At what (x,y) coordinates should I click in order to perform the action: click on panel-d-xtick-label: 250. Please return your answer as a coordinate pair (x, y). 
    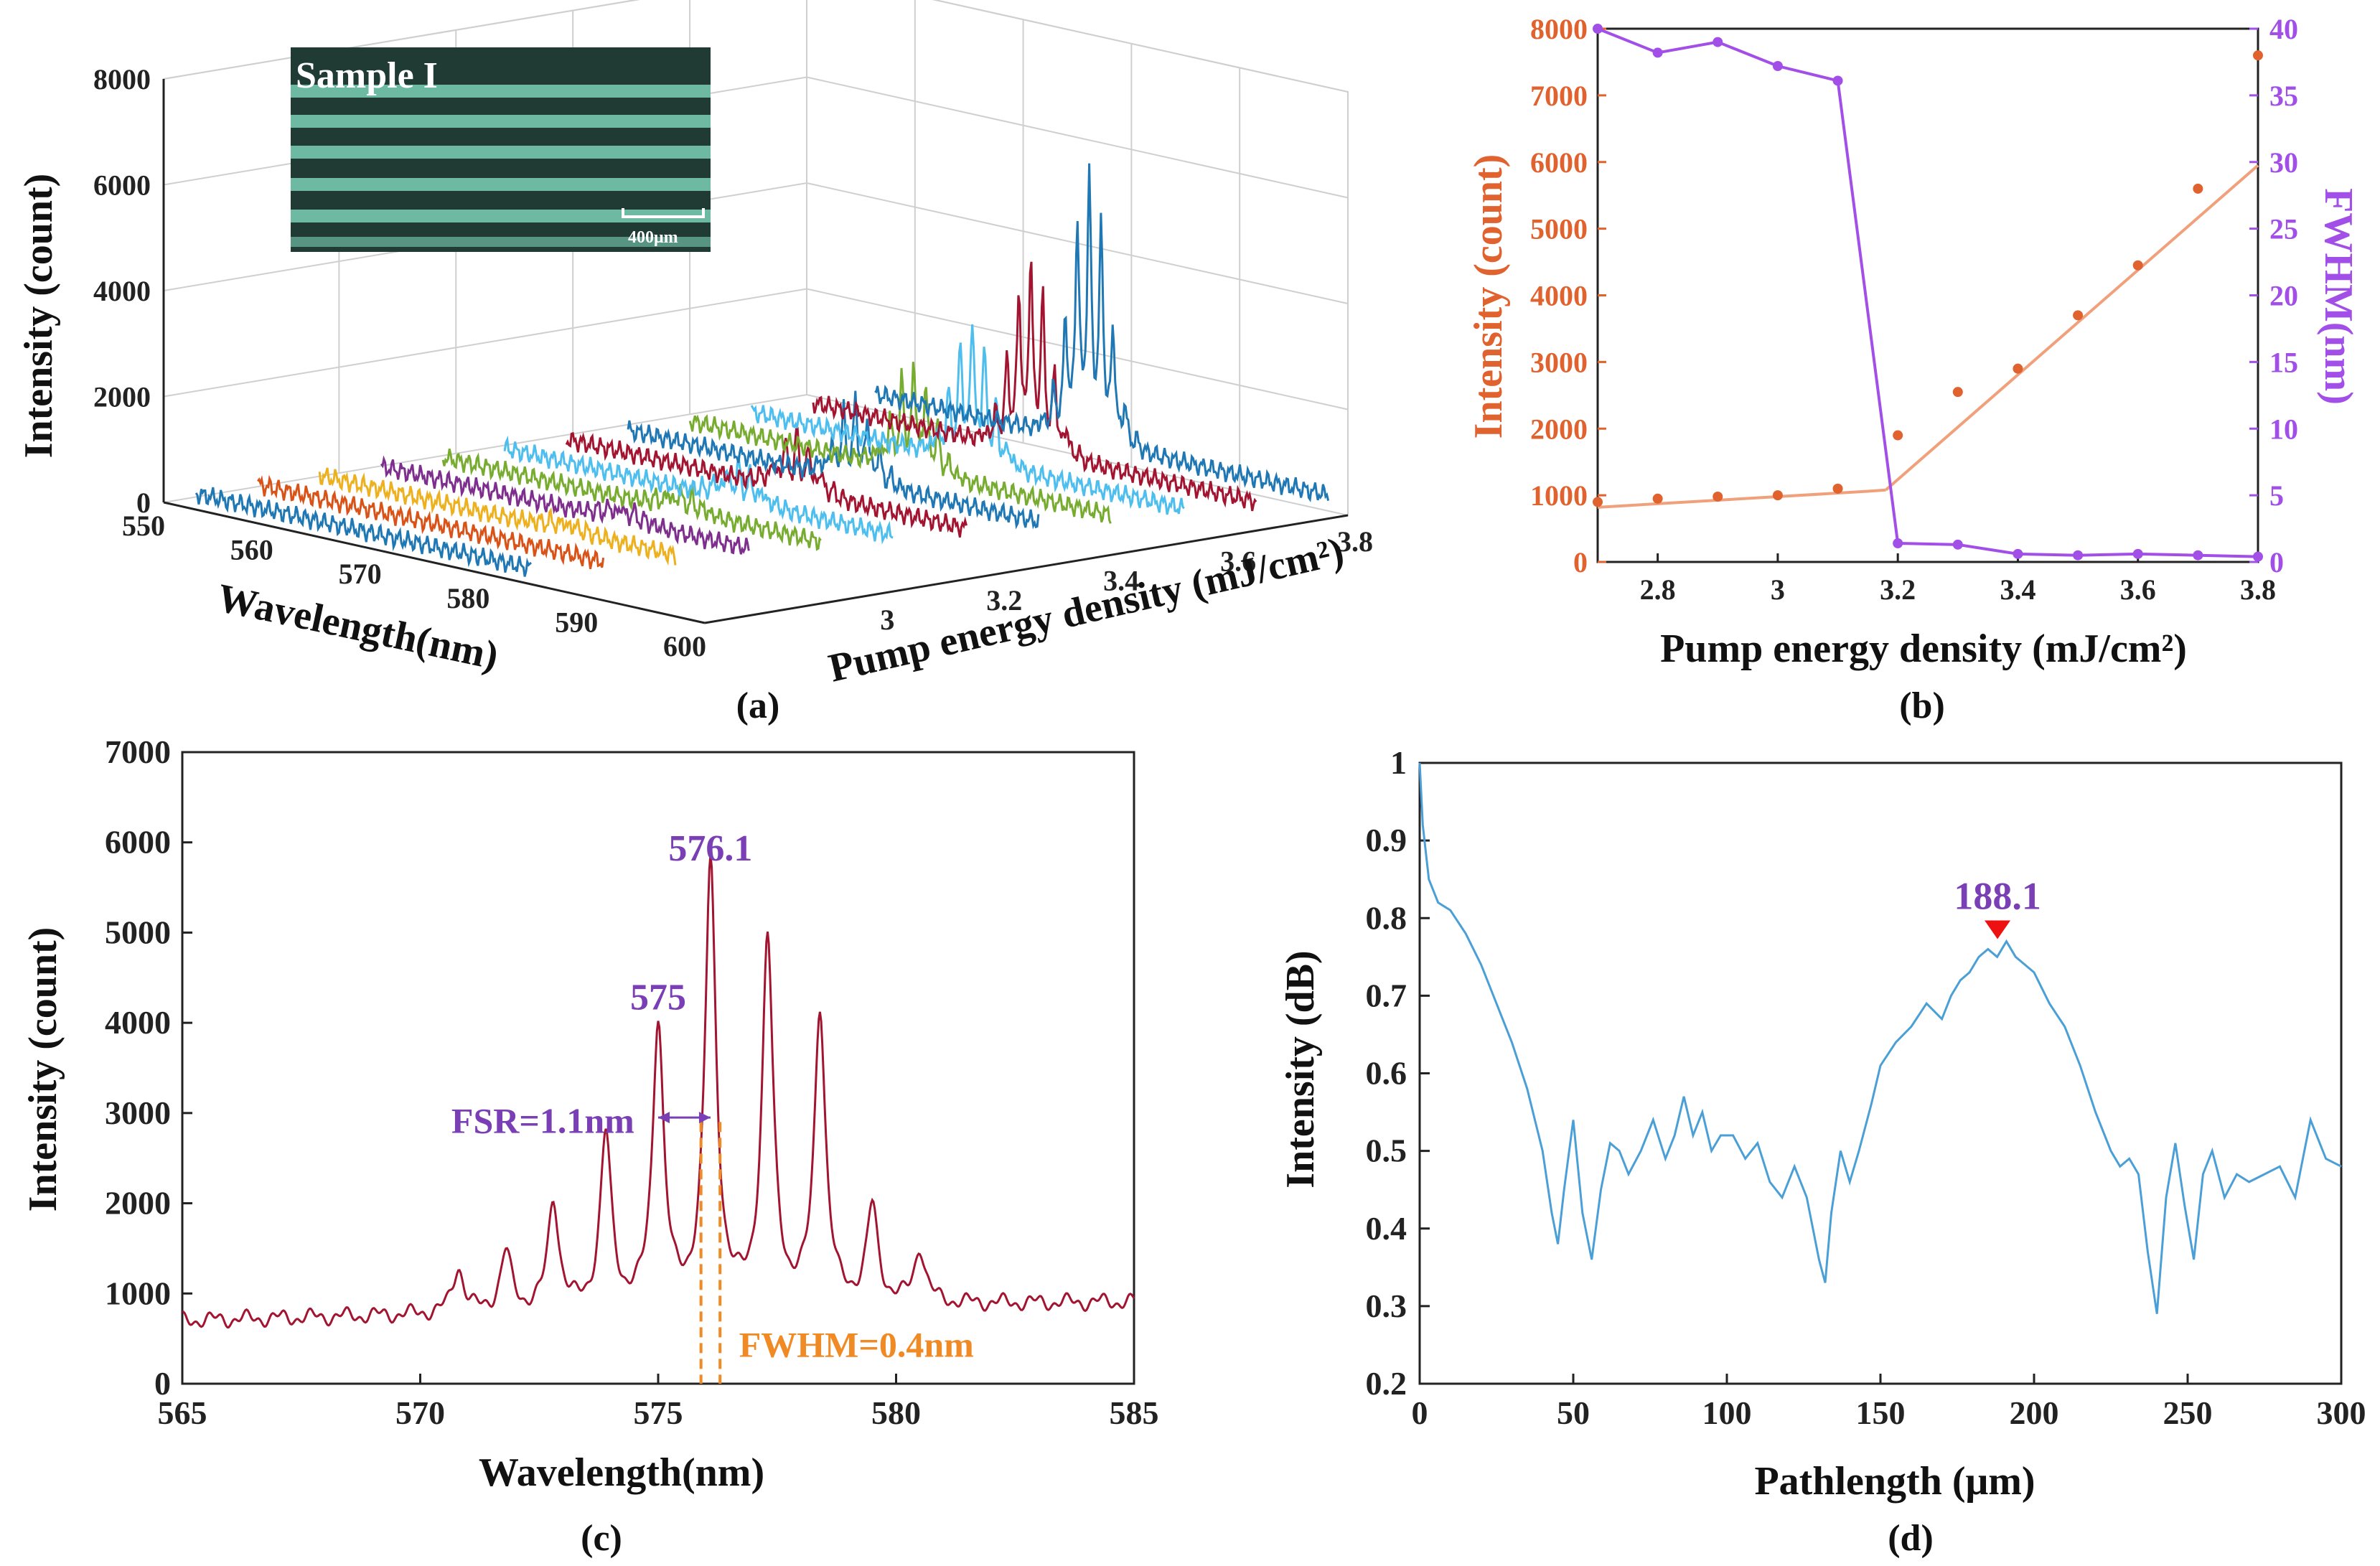
    Looking at the image, I should click on (2188, 1413).